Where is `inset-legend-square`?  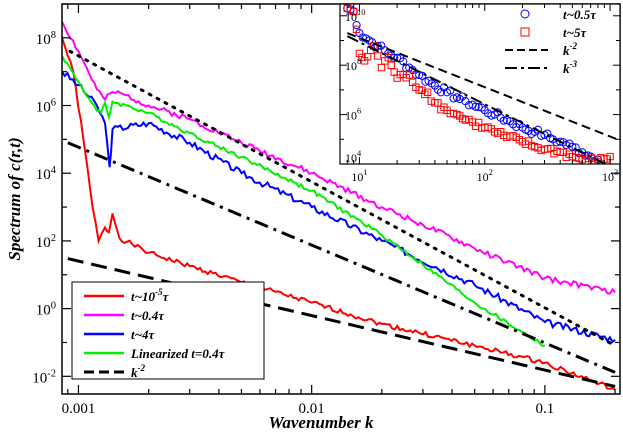
inset-legend-square is located at coordinates (525, 32).